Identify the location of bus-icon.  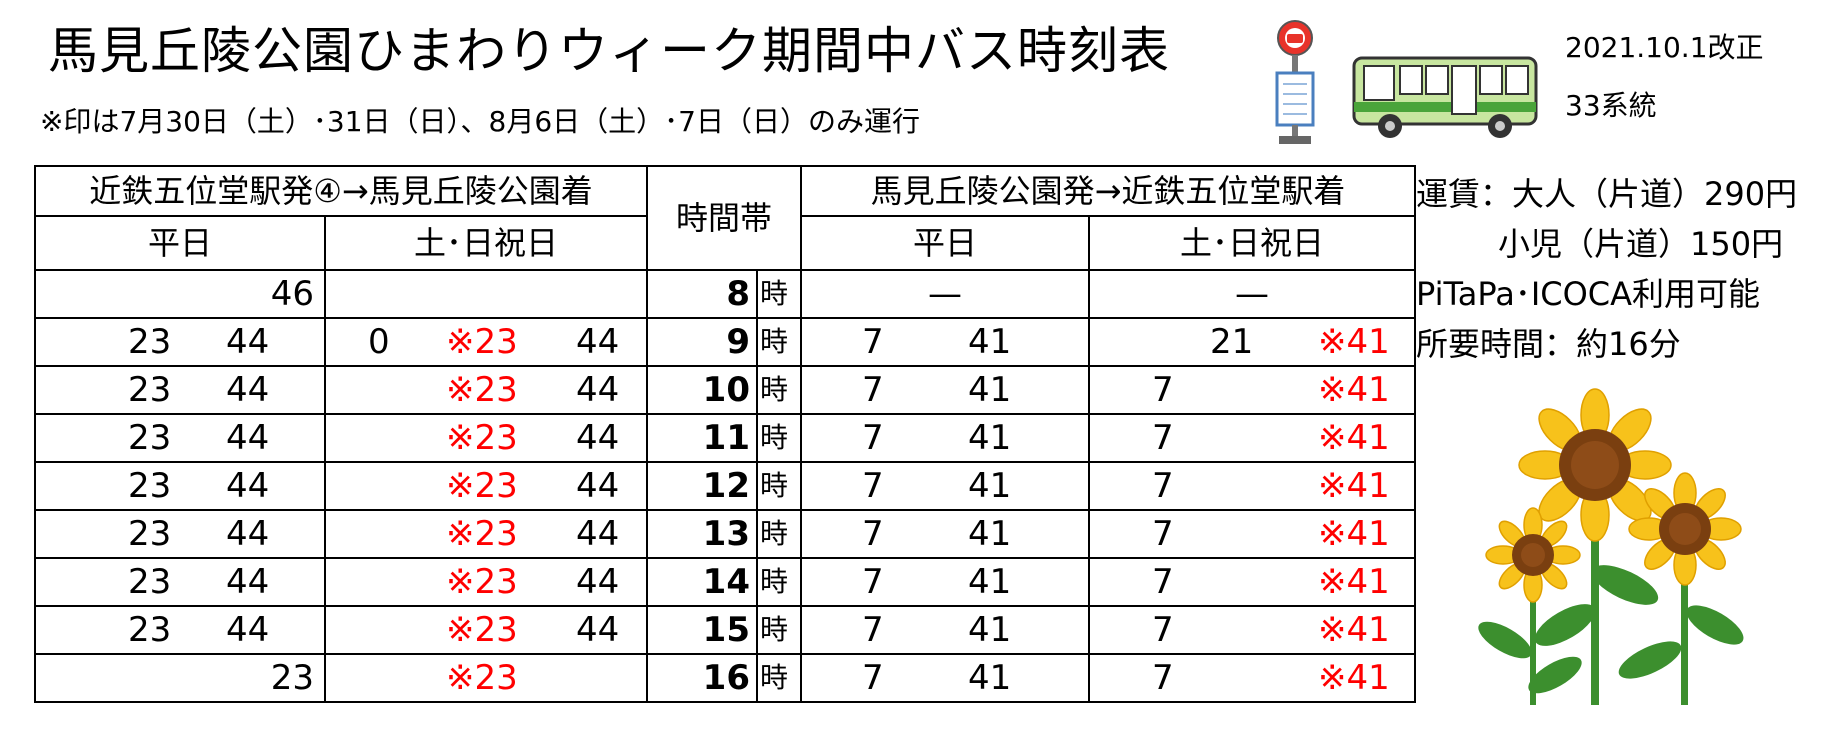
(1445, 97).